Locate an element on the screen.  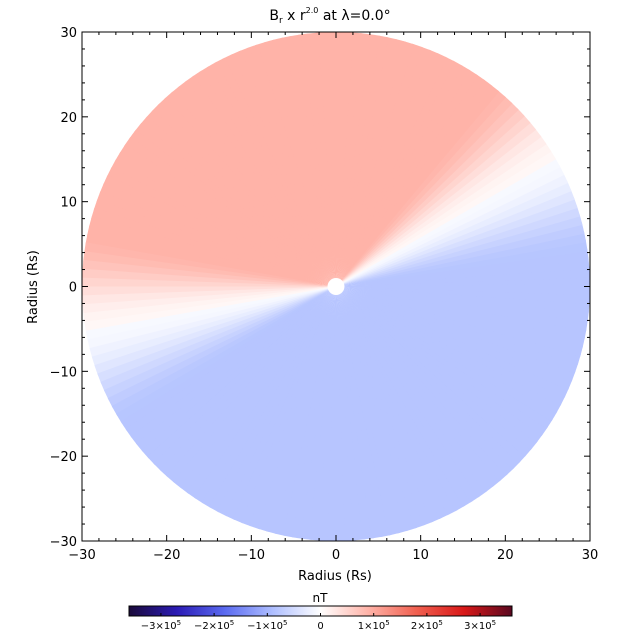
y-axis-label: Radius (Rs) is located at coordinates (33, 287).